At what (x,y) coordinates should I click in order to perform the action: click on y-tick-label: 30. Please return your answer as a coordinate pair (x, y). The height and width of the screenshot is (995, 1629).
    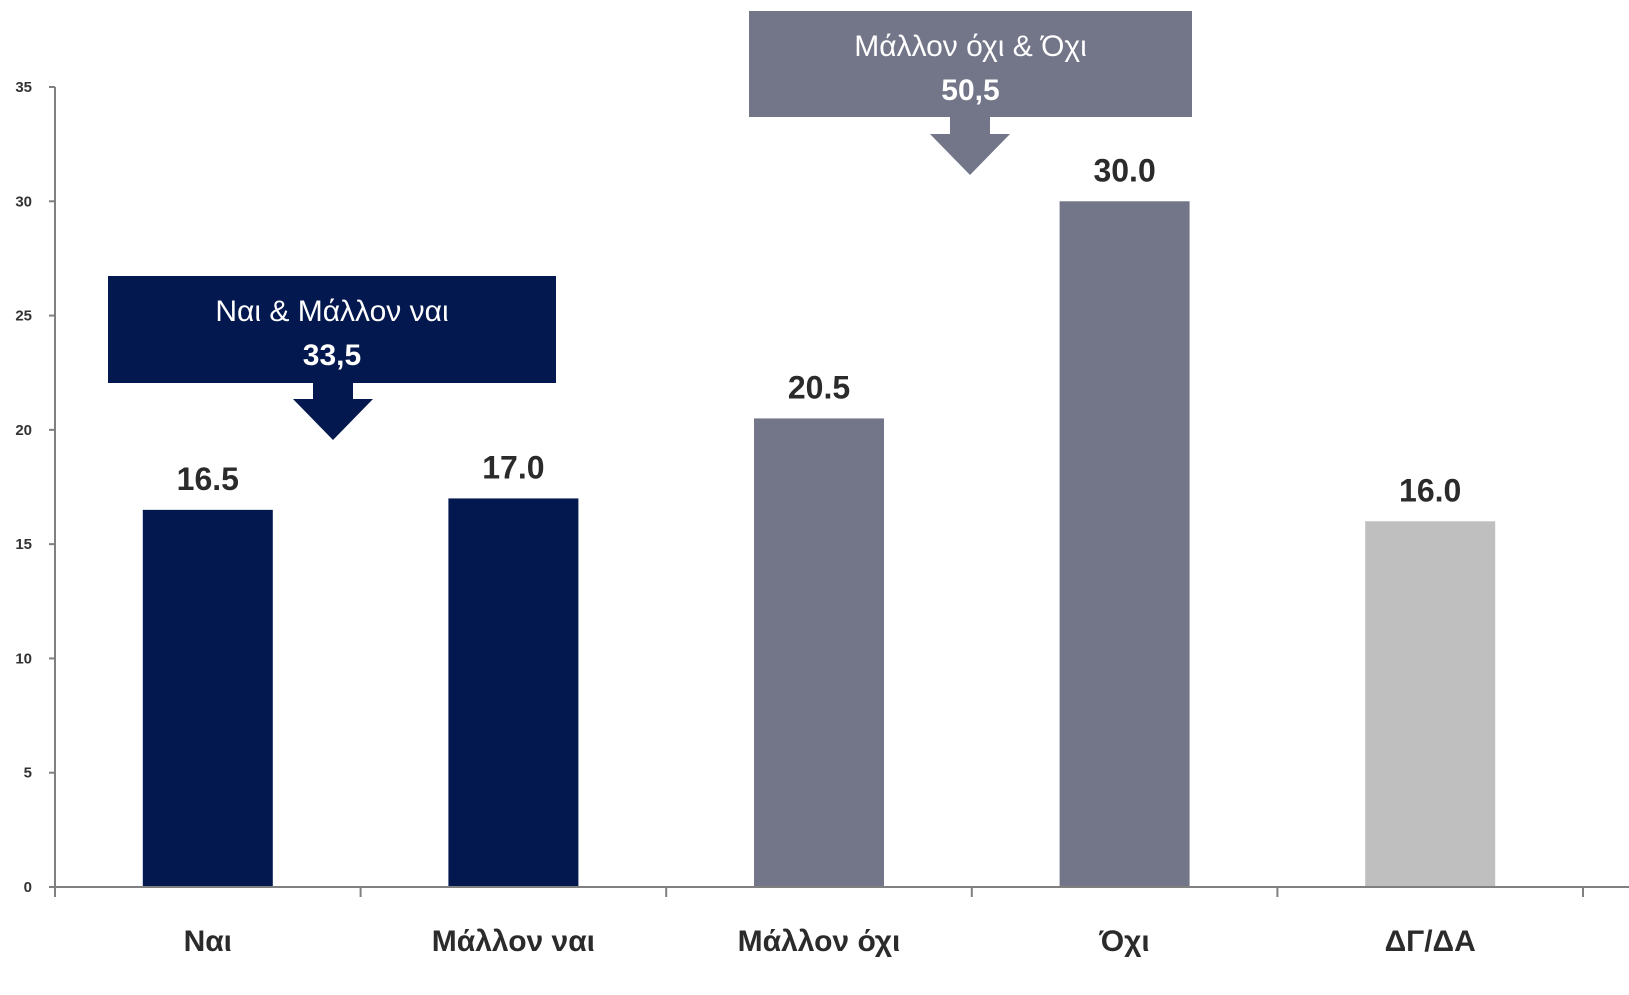
    Looking at the image, I should click on (23, 201).